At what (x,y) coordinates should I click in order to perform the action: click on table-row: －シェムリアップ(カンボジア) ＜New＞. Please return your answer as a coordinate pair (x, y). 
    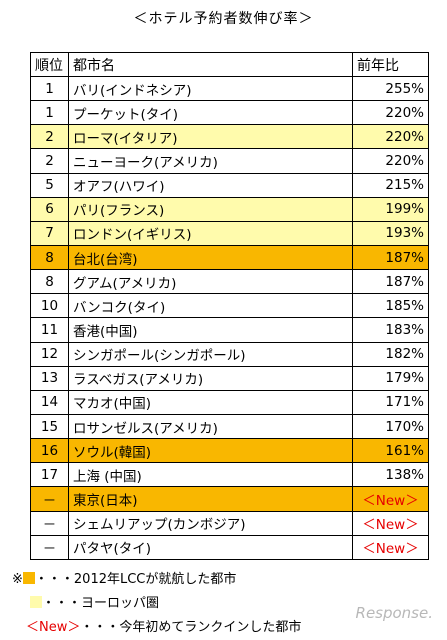
    Looking at the image, I should click on (229, 523).